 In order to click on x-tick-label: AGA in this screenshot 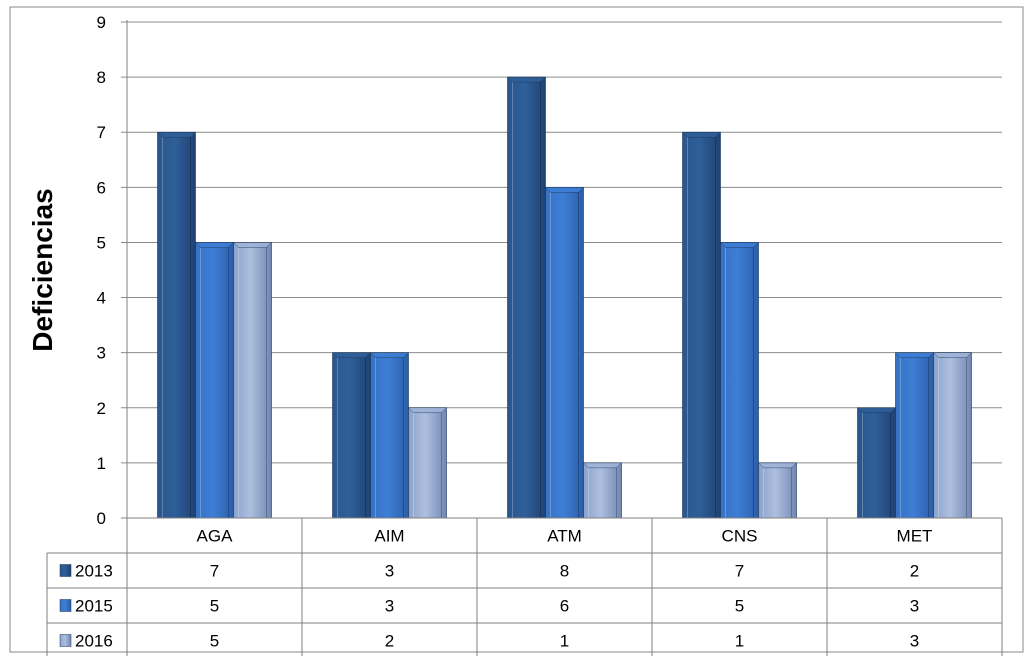, I will do `click(215, 536)`.